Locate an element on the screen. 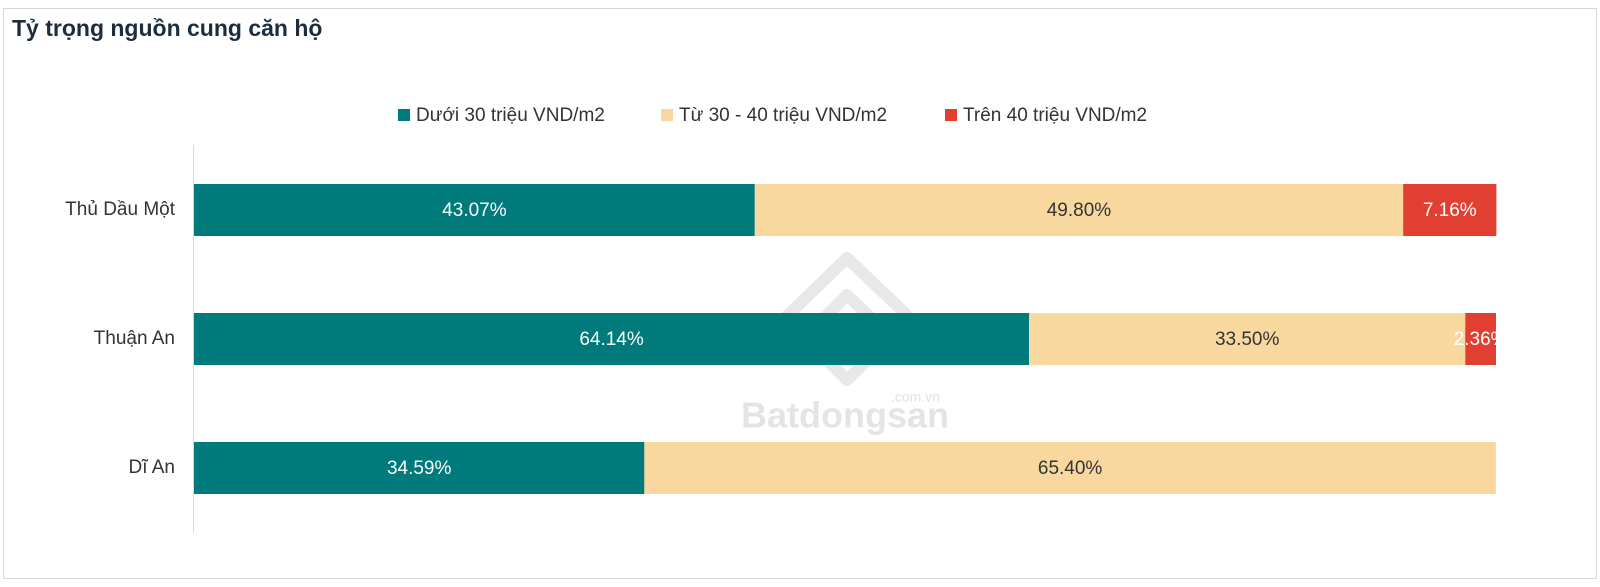  y-tick-label: Dĩ An is located at coordinates (152, 467).